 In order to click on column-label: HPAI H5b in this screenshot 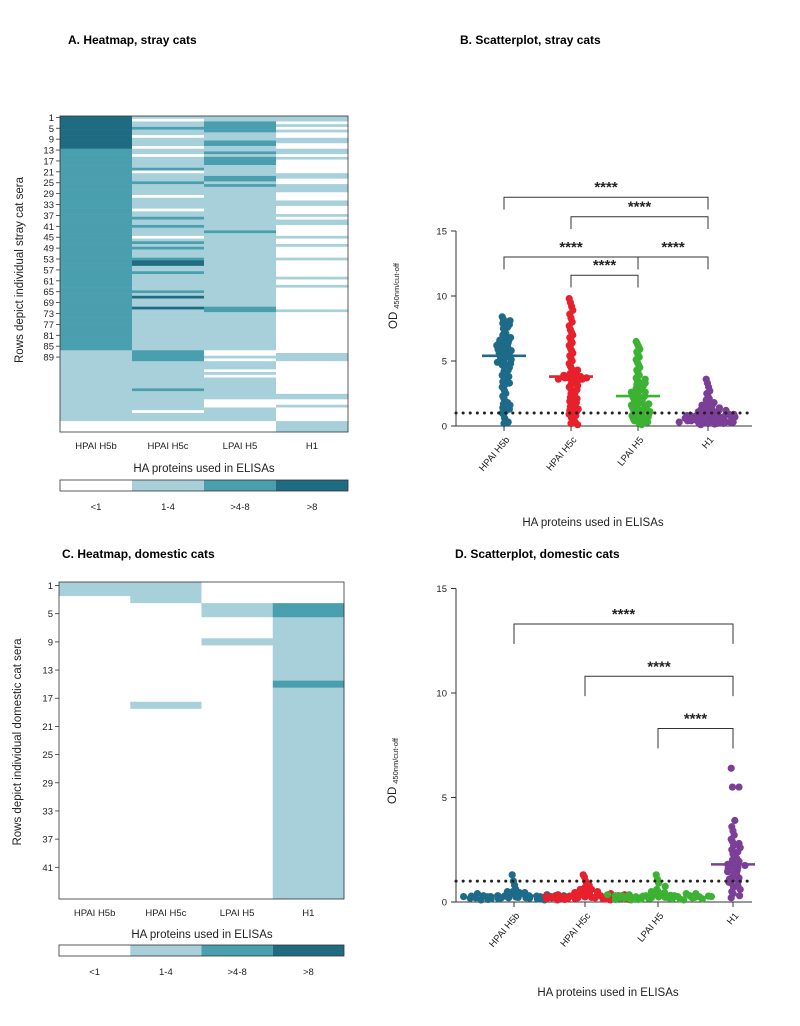, I will do `click(95, 913)`.